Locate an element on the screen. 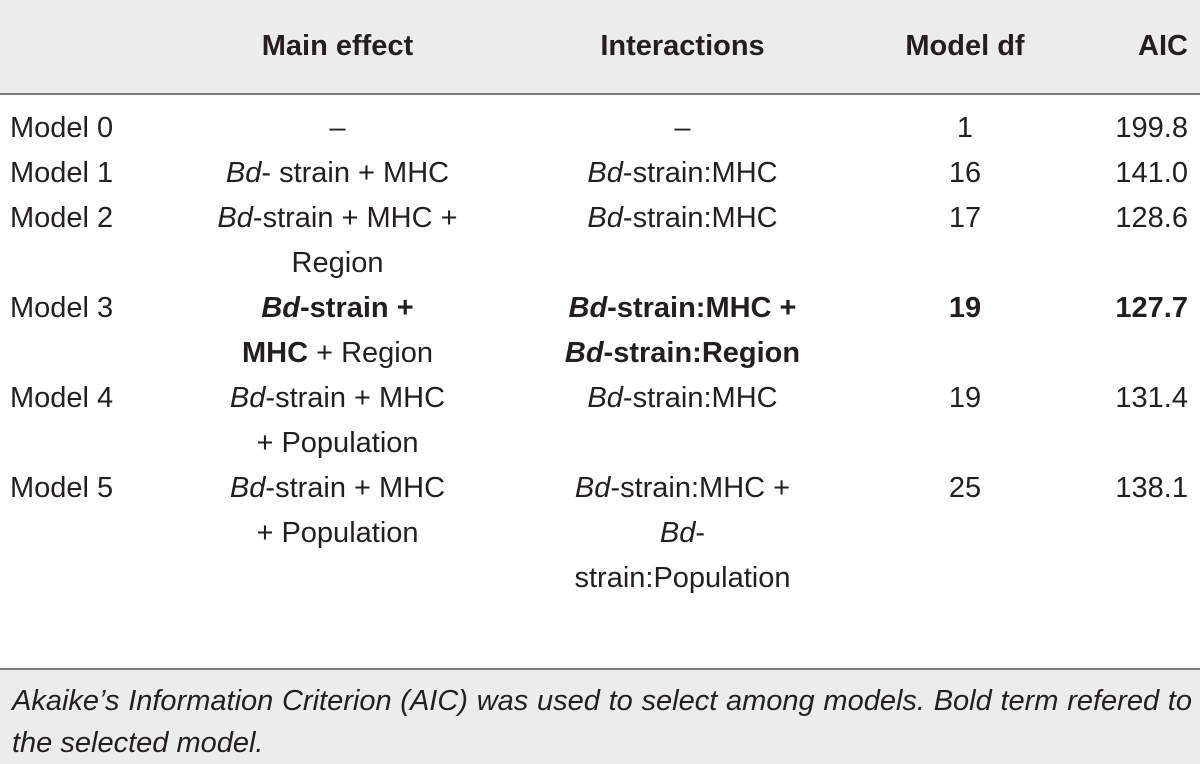 The height and width of the screenshot is (764, 1200). interactions-cell: Bd-strain:MHC + Bd-strain:Population is located at coordinates (682, 538).